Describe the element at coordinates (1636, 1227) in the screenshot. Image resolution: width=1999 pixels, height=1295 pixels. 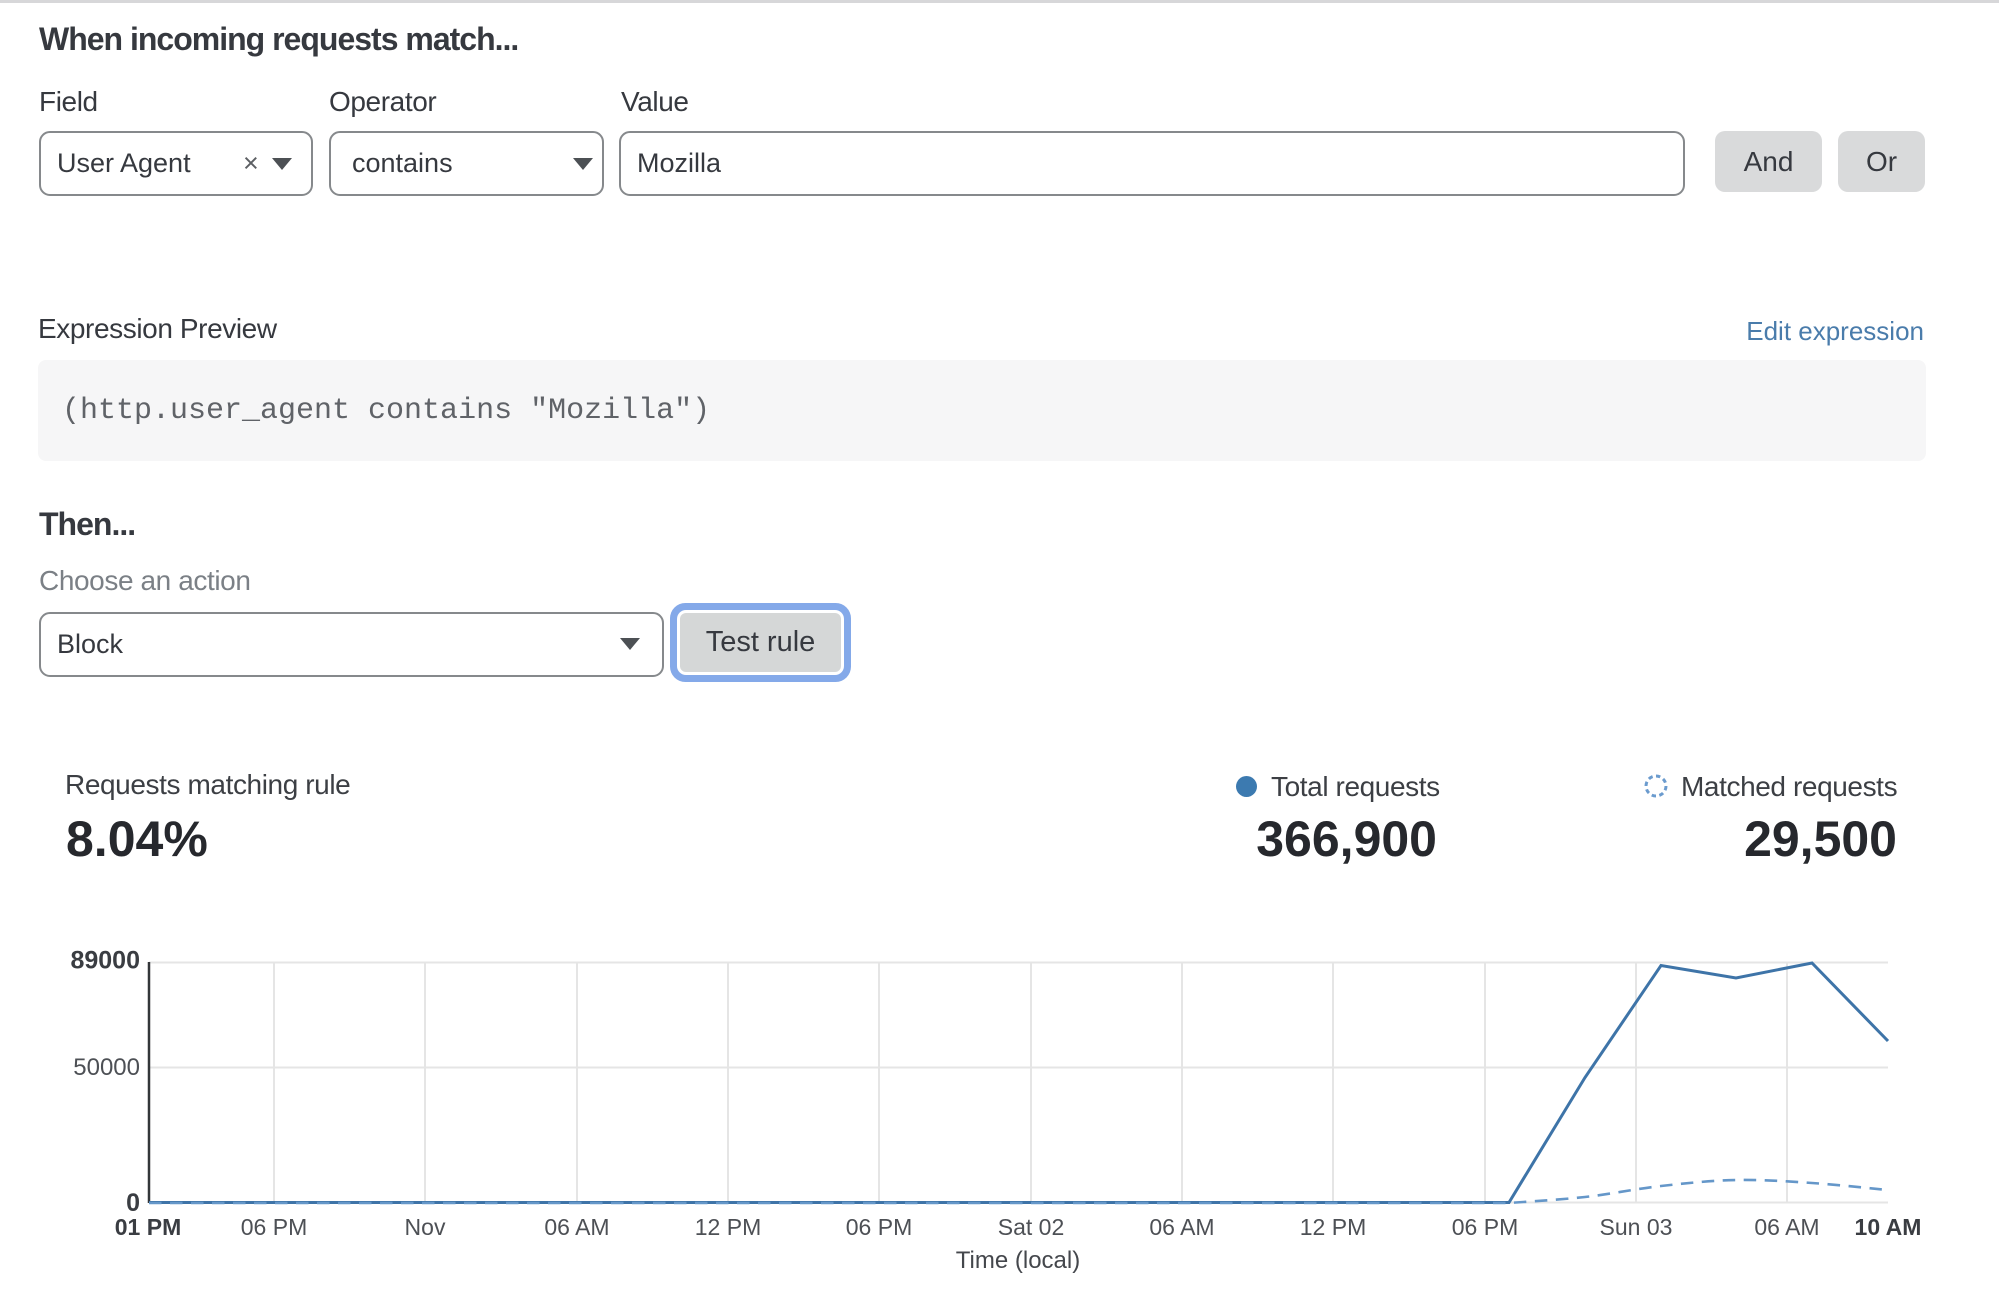
I see `svg-text: Sun 03` at that location.